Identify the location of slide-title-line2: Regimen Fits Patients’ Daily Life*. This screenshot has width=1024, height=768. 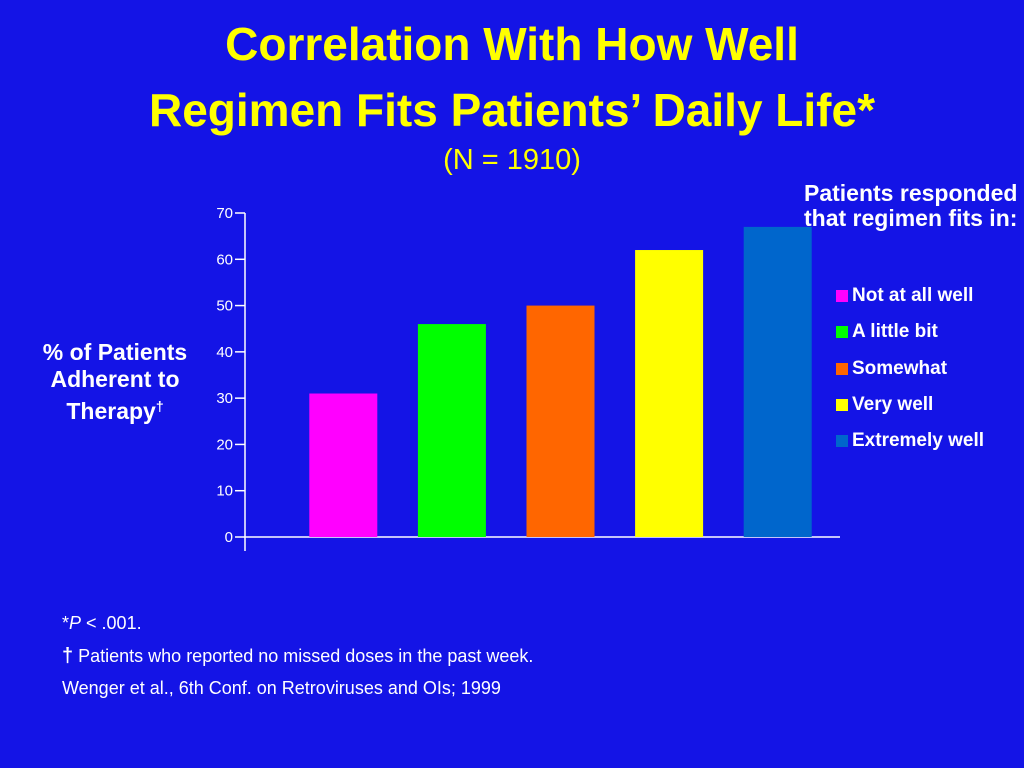
(512, 110).